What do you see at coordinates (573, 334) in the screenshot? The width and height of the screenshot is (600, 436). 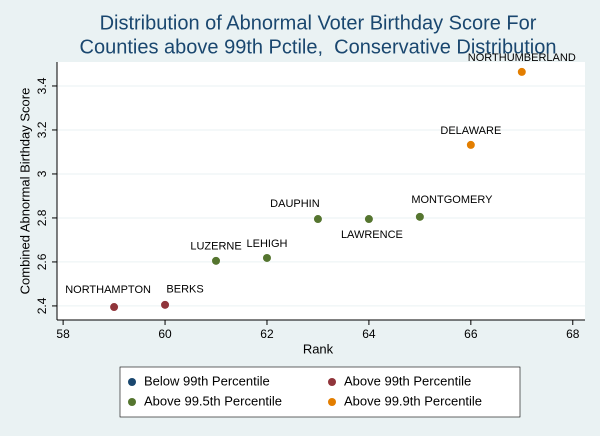 I see `x-tick-label: 68` at bounding box center [573, 334].